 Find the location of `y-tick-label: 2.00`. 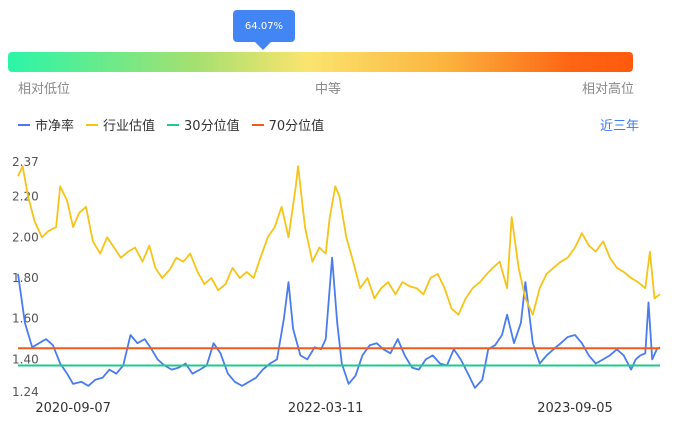

y-tick-label: 2.00 is located at coordinates (25, 237).